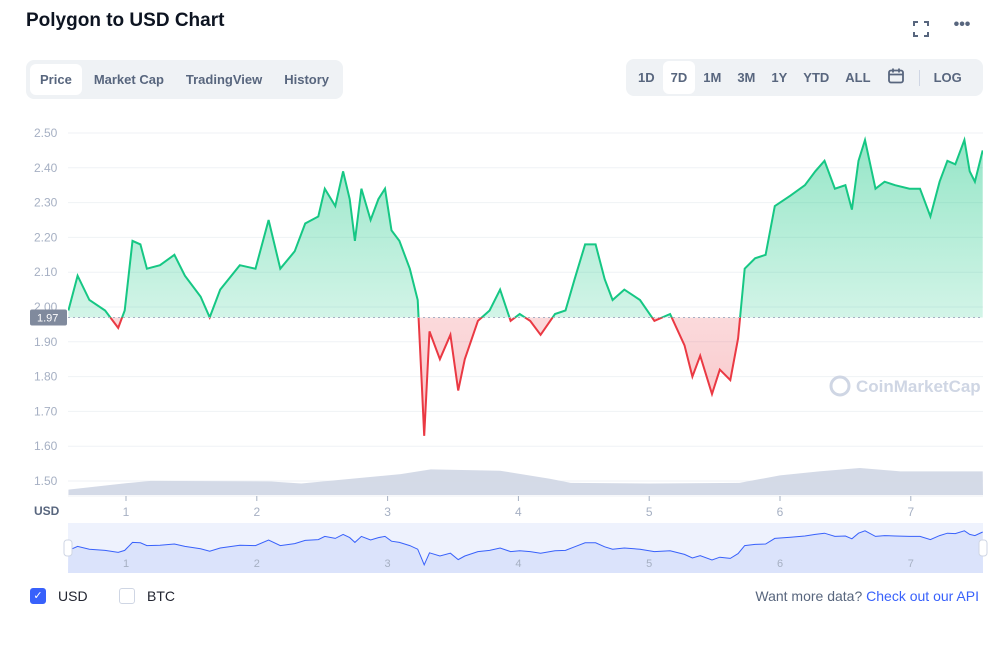 The height and width of the screenshot is (652, 997). Describe the element at coordinates (918, 386) in the screenshot. I see `watermark-text: CoinMarketCap` at that location.